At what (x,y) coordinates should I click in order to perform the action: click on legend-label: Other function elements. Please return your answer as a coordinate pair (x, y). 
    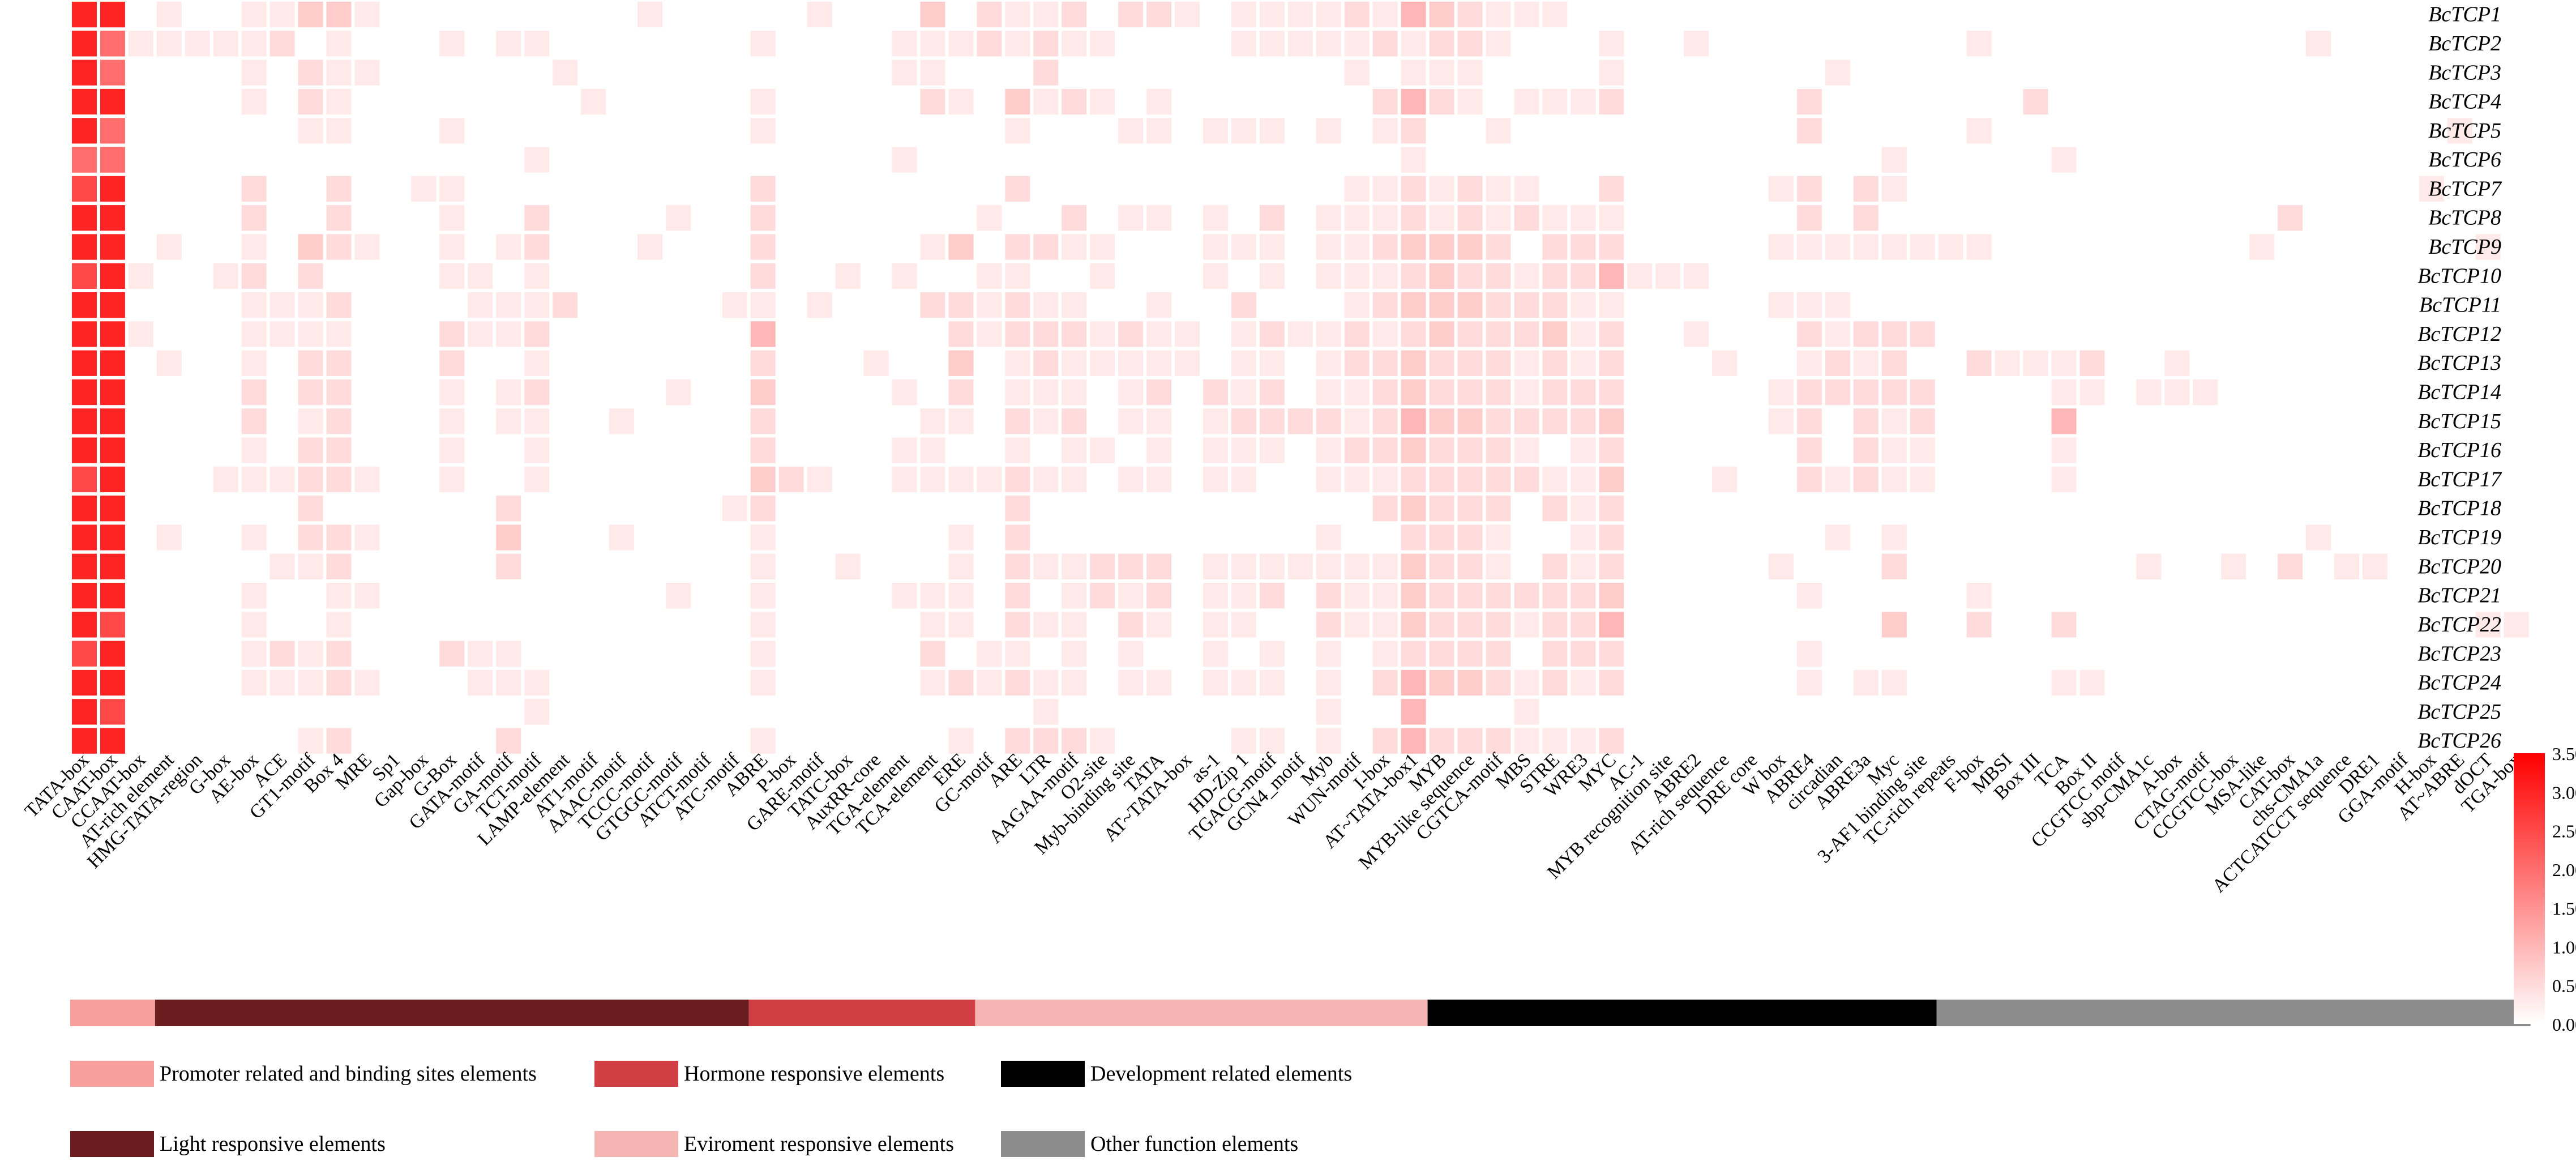
    Looking at the image, I should click on (1194, 1144).